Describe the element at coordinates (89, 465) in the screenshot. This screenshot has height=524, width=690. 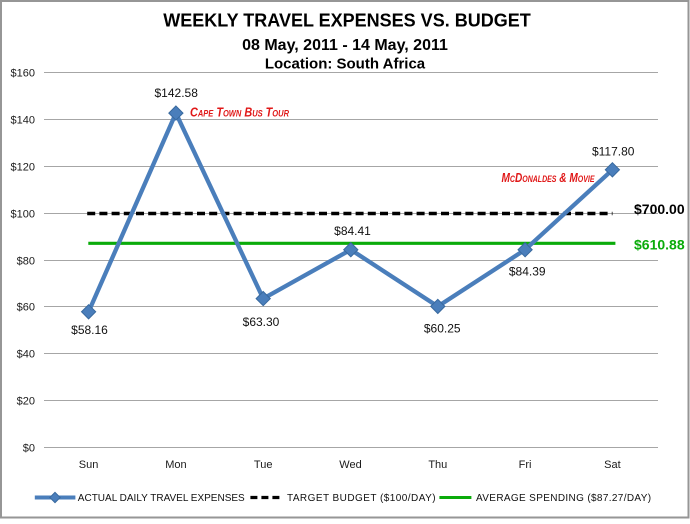
I see `svg-text: Sun` at that location.